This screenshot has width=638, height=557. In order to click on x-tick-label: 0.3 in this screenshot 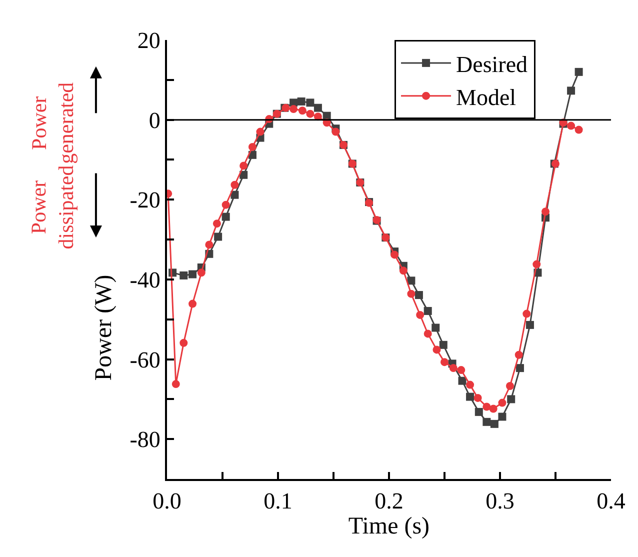, I will do `click(500, 501)`.